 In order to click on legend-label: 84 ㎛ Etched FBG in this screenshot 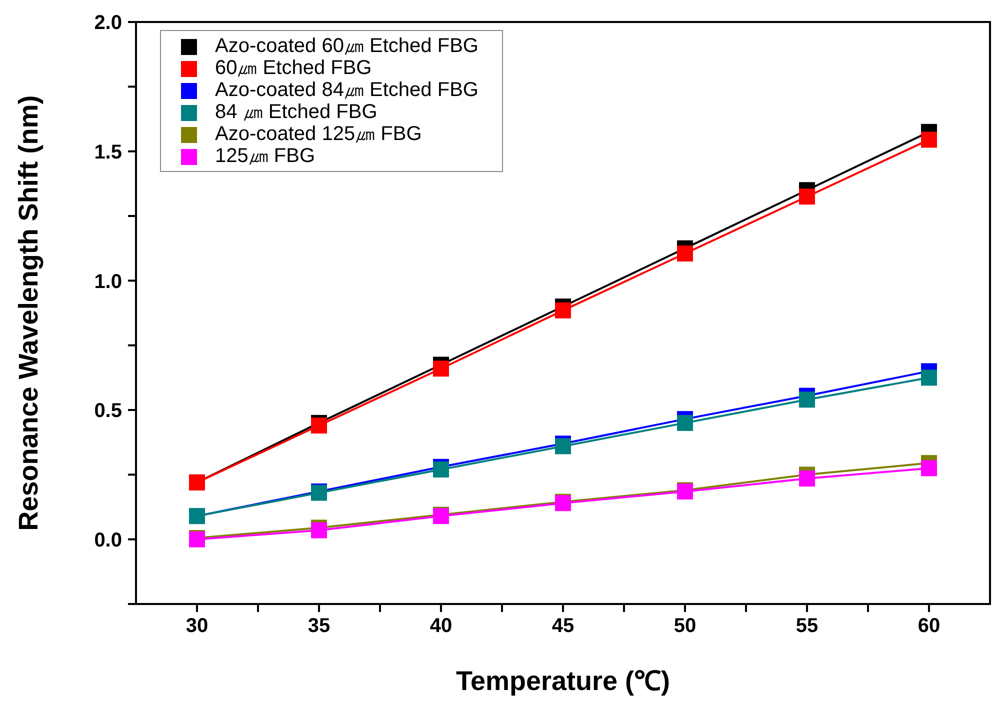, I will do `click(296, 112)`.